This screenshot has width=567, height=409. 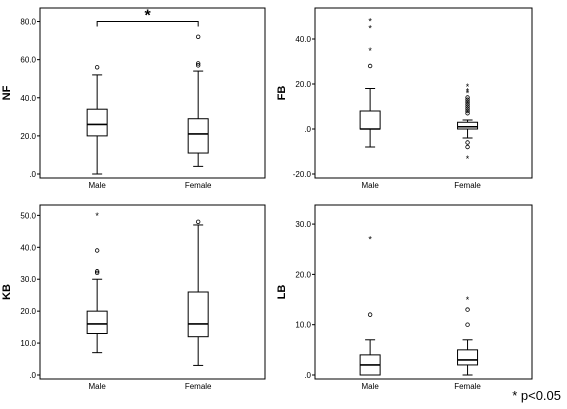 I want to click on significance-footnote: * p<0.05, so click(x=536, y=395).